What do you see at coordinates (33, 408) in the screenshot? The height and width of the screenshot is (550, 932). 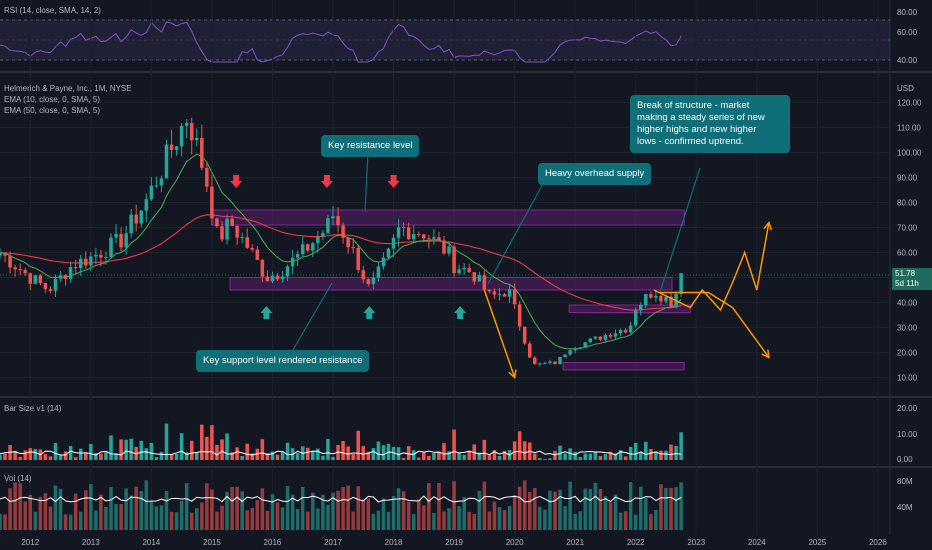 I see `barsize-title: Bar Size v1 (14)` at bounding box center [33, 408].